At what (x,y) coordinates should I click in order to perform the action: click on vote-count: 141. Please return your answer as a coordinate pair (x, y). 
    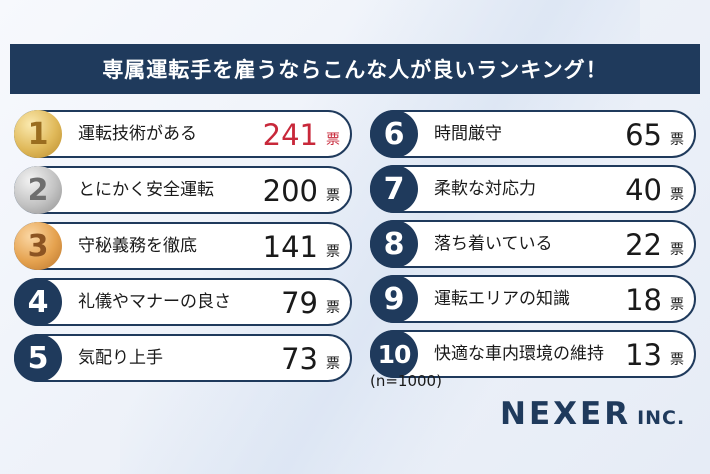
    Looking at the image, I should click on (290, 247).